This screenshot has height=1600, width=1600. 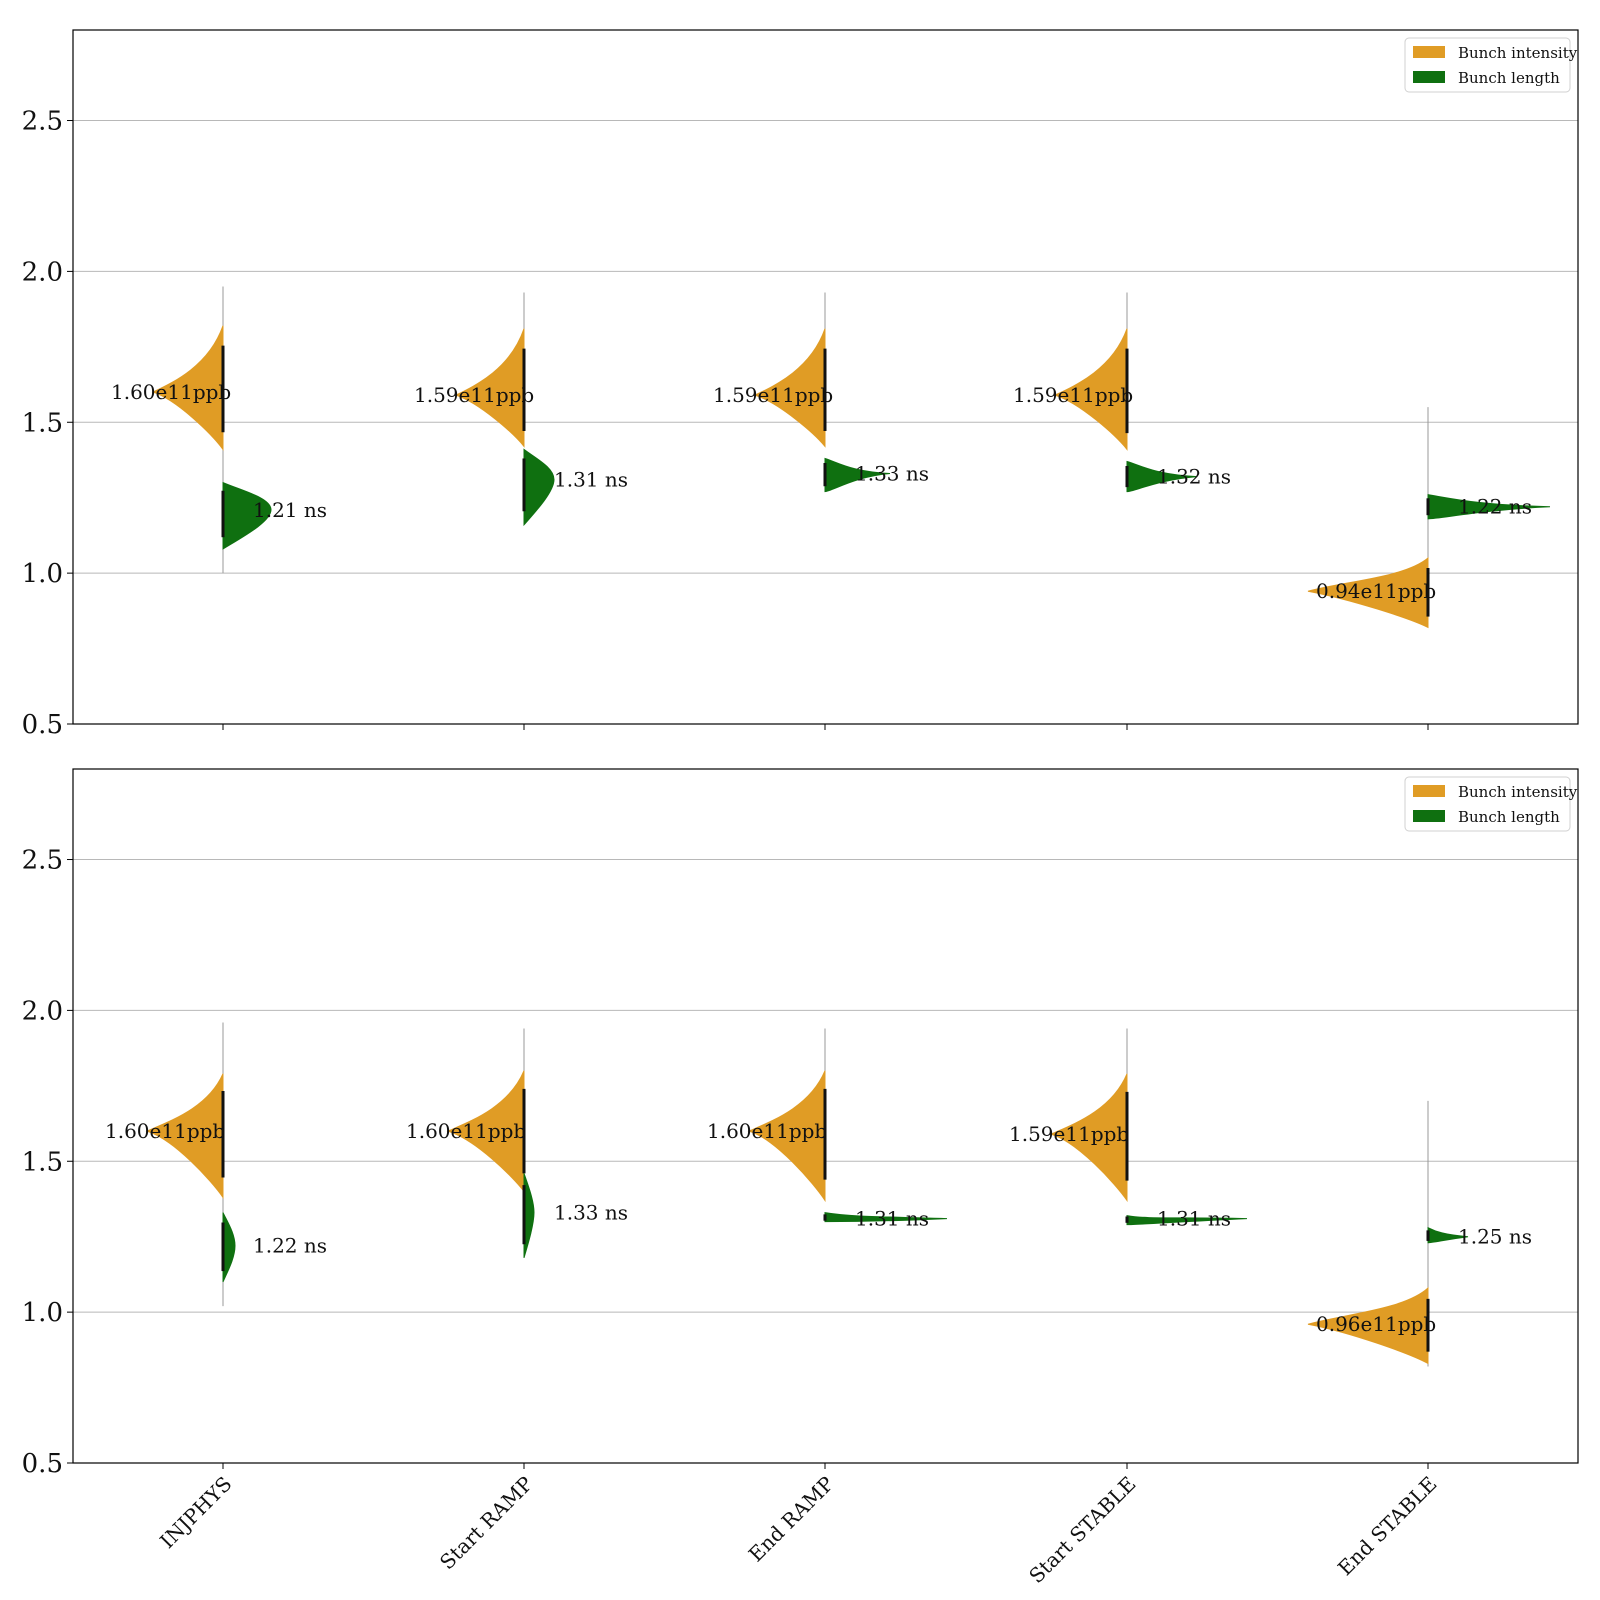 What do you see at coordinates (1194, 477) in the screenshot?
I see `length-value-label: 1.32 ns` at bounding box center [1194, 477].